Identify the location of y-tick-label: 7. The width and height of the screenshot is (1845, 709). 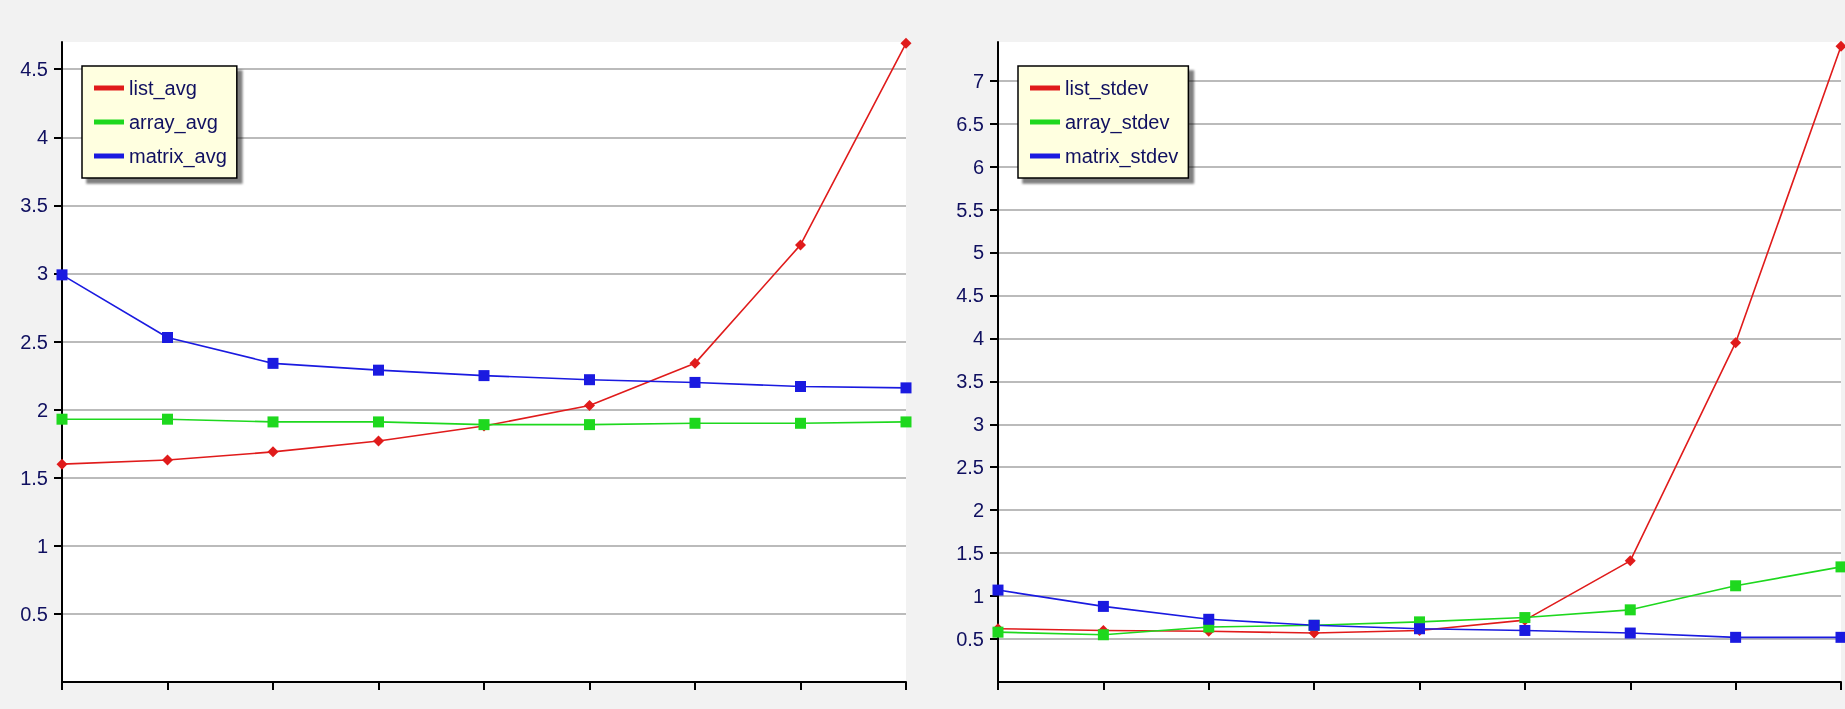
(978, 80).